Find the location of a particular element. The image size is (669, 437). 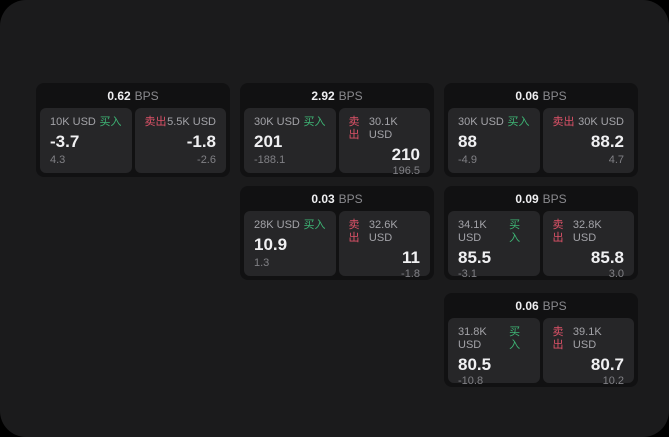

sell-price: 85.8 is located at coordinates (607, 257).